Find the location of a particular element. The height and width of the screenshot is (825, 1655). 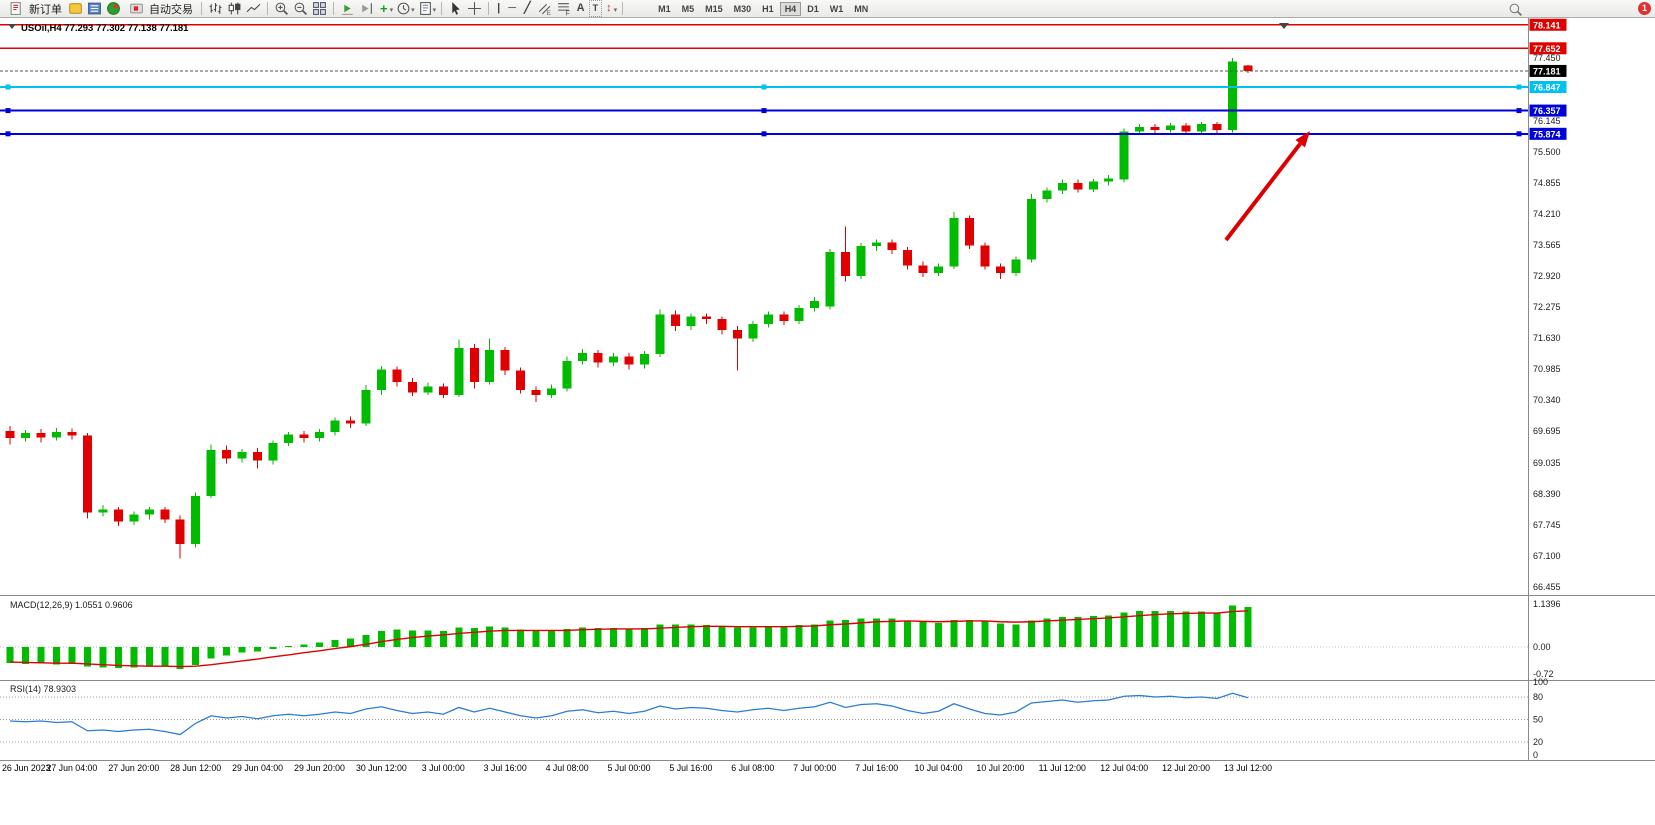

chart-shift-marker is located at coordinates (1284, 26).